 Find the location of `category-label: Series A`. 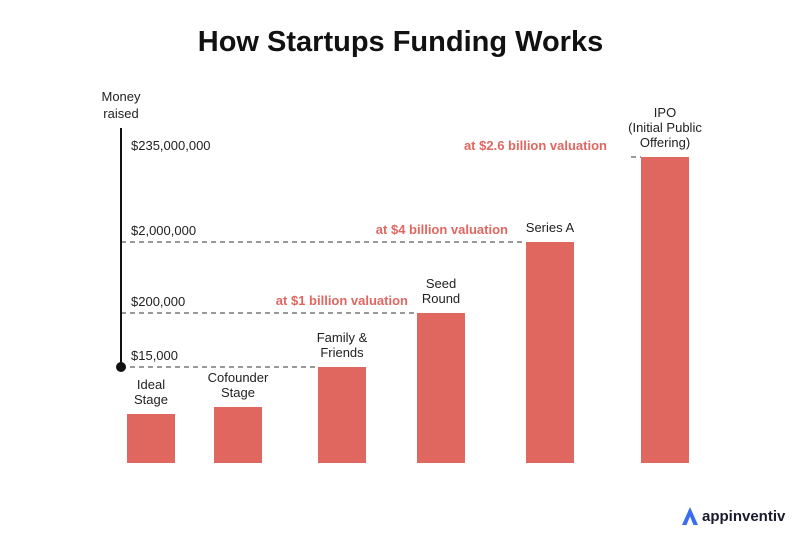

category-label: Series A is located at coordinates (550, 227).